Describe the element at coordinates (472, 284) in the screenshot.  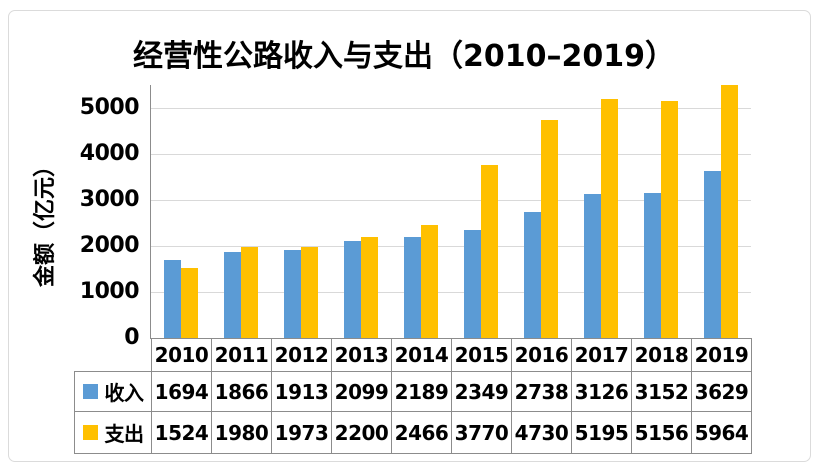
I see `bar-income-2015` at that location.